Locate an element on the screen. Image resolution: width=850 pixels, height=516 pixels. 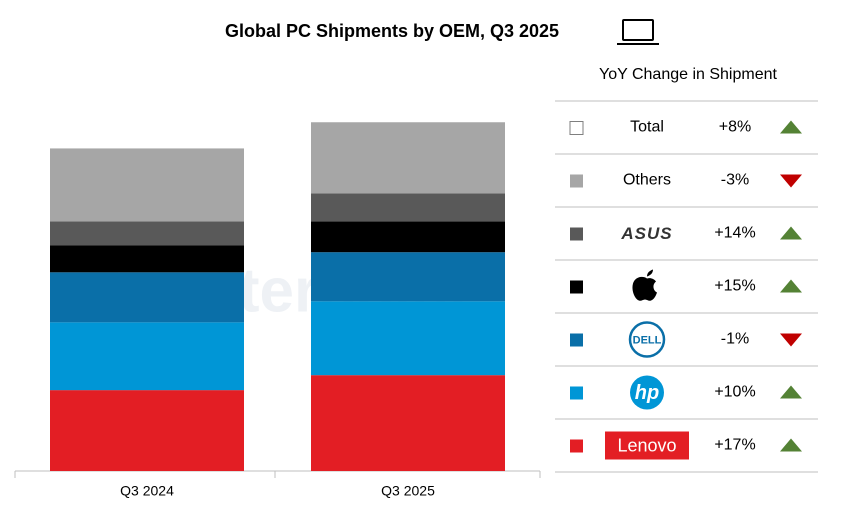
x-tick-label: Q3 2025 is located at coordinates (408, 491).